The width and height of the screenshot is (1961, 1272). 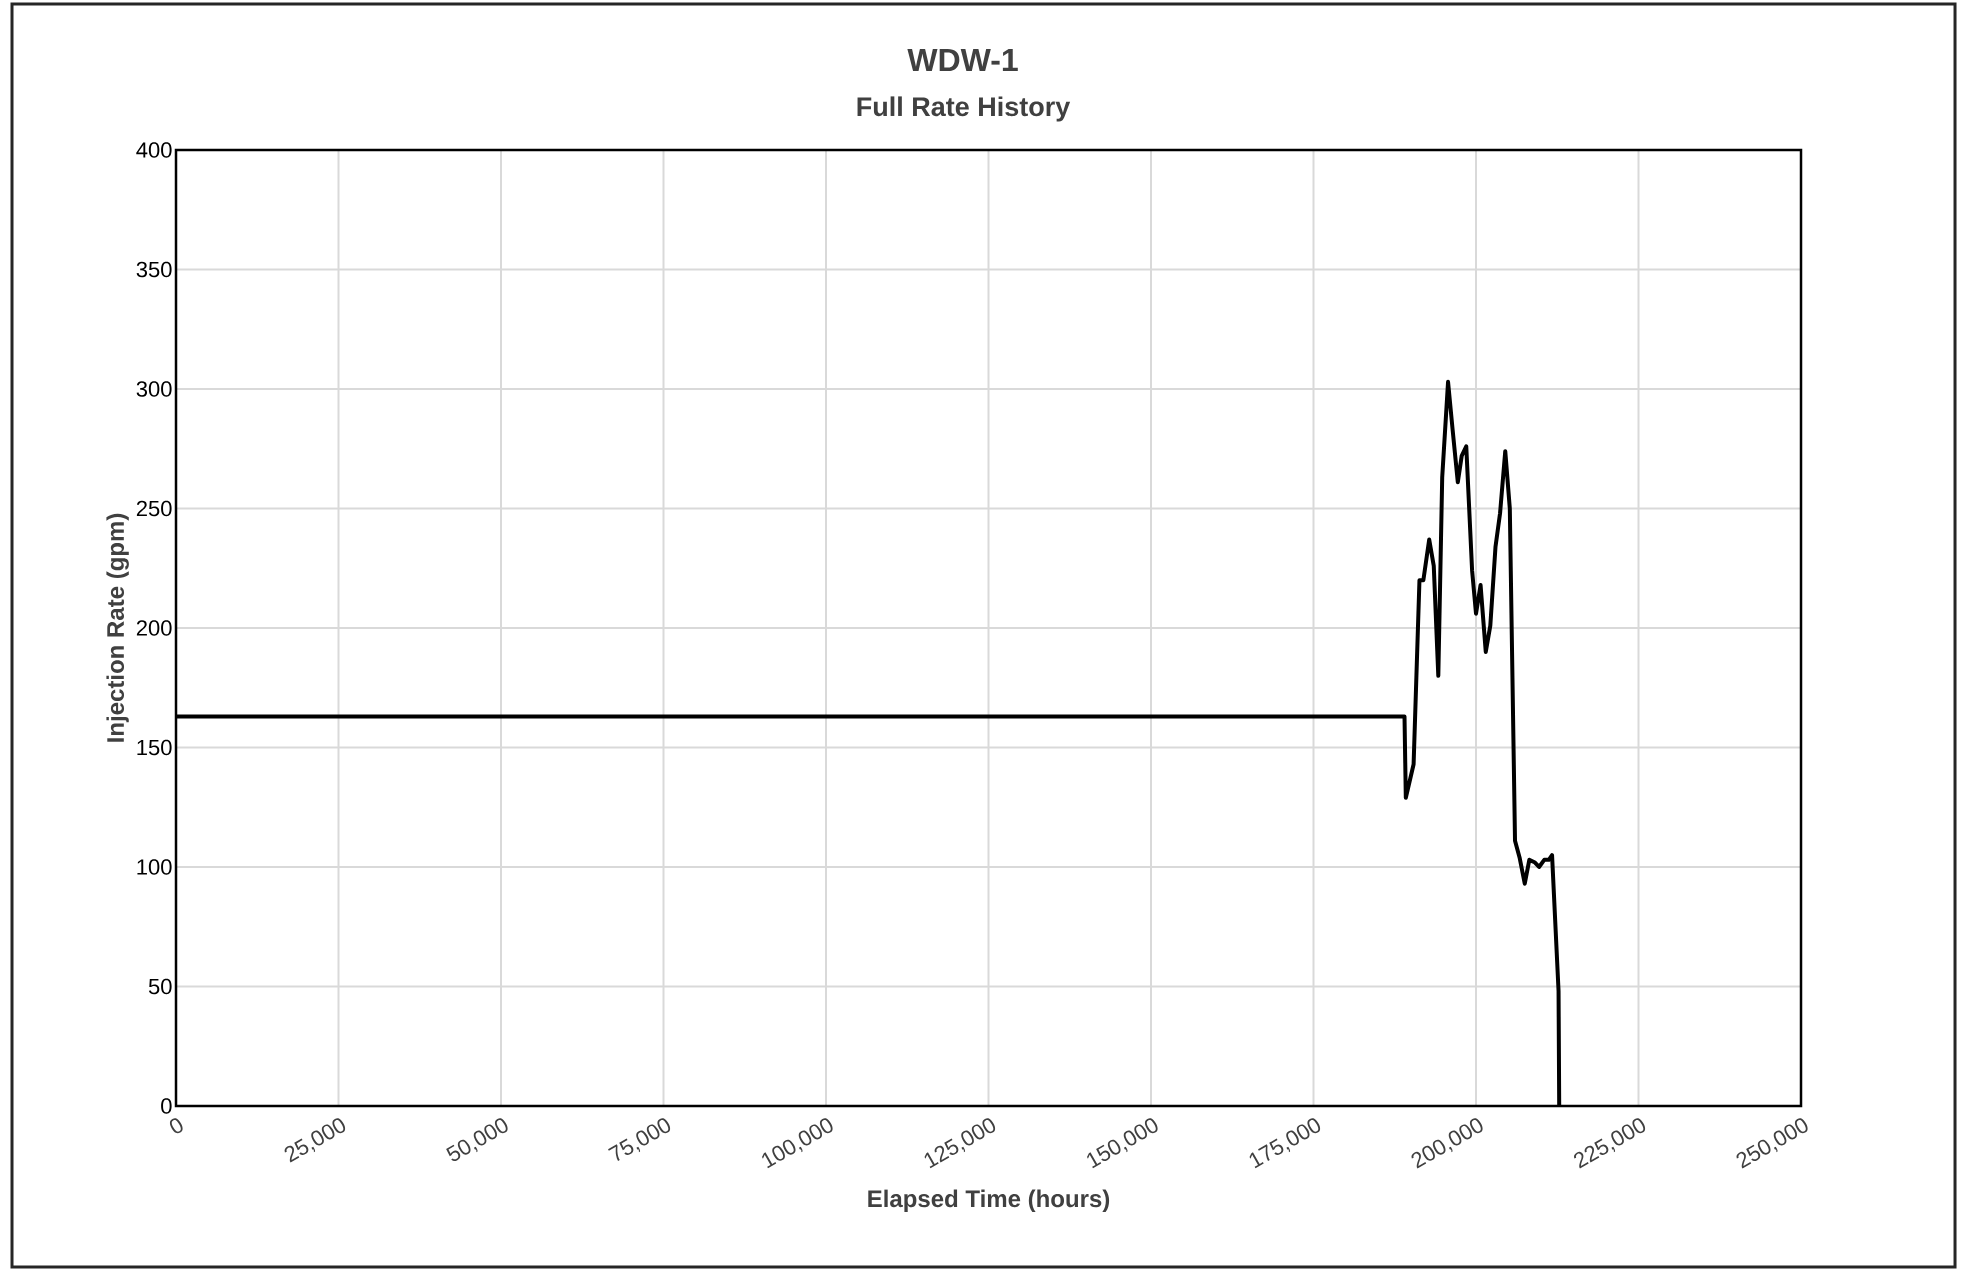 I want to click on y-tick-label: 300, so click(x=154, y=389).